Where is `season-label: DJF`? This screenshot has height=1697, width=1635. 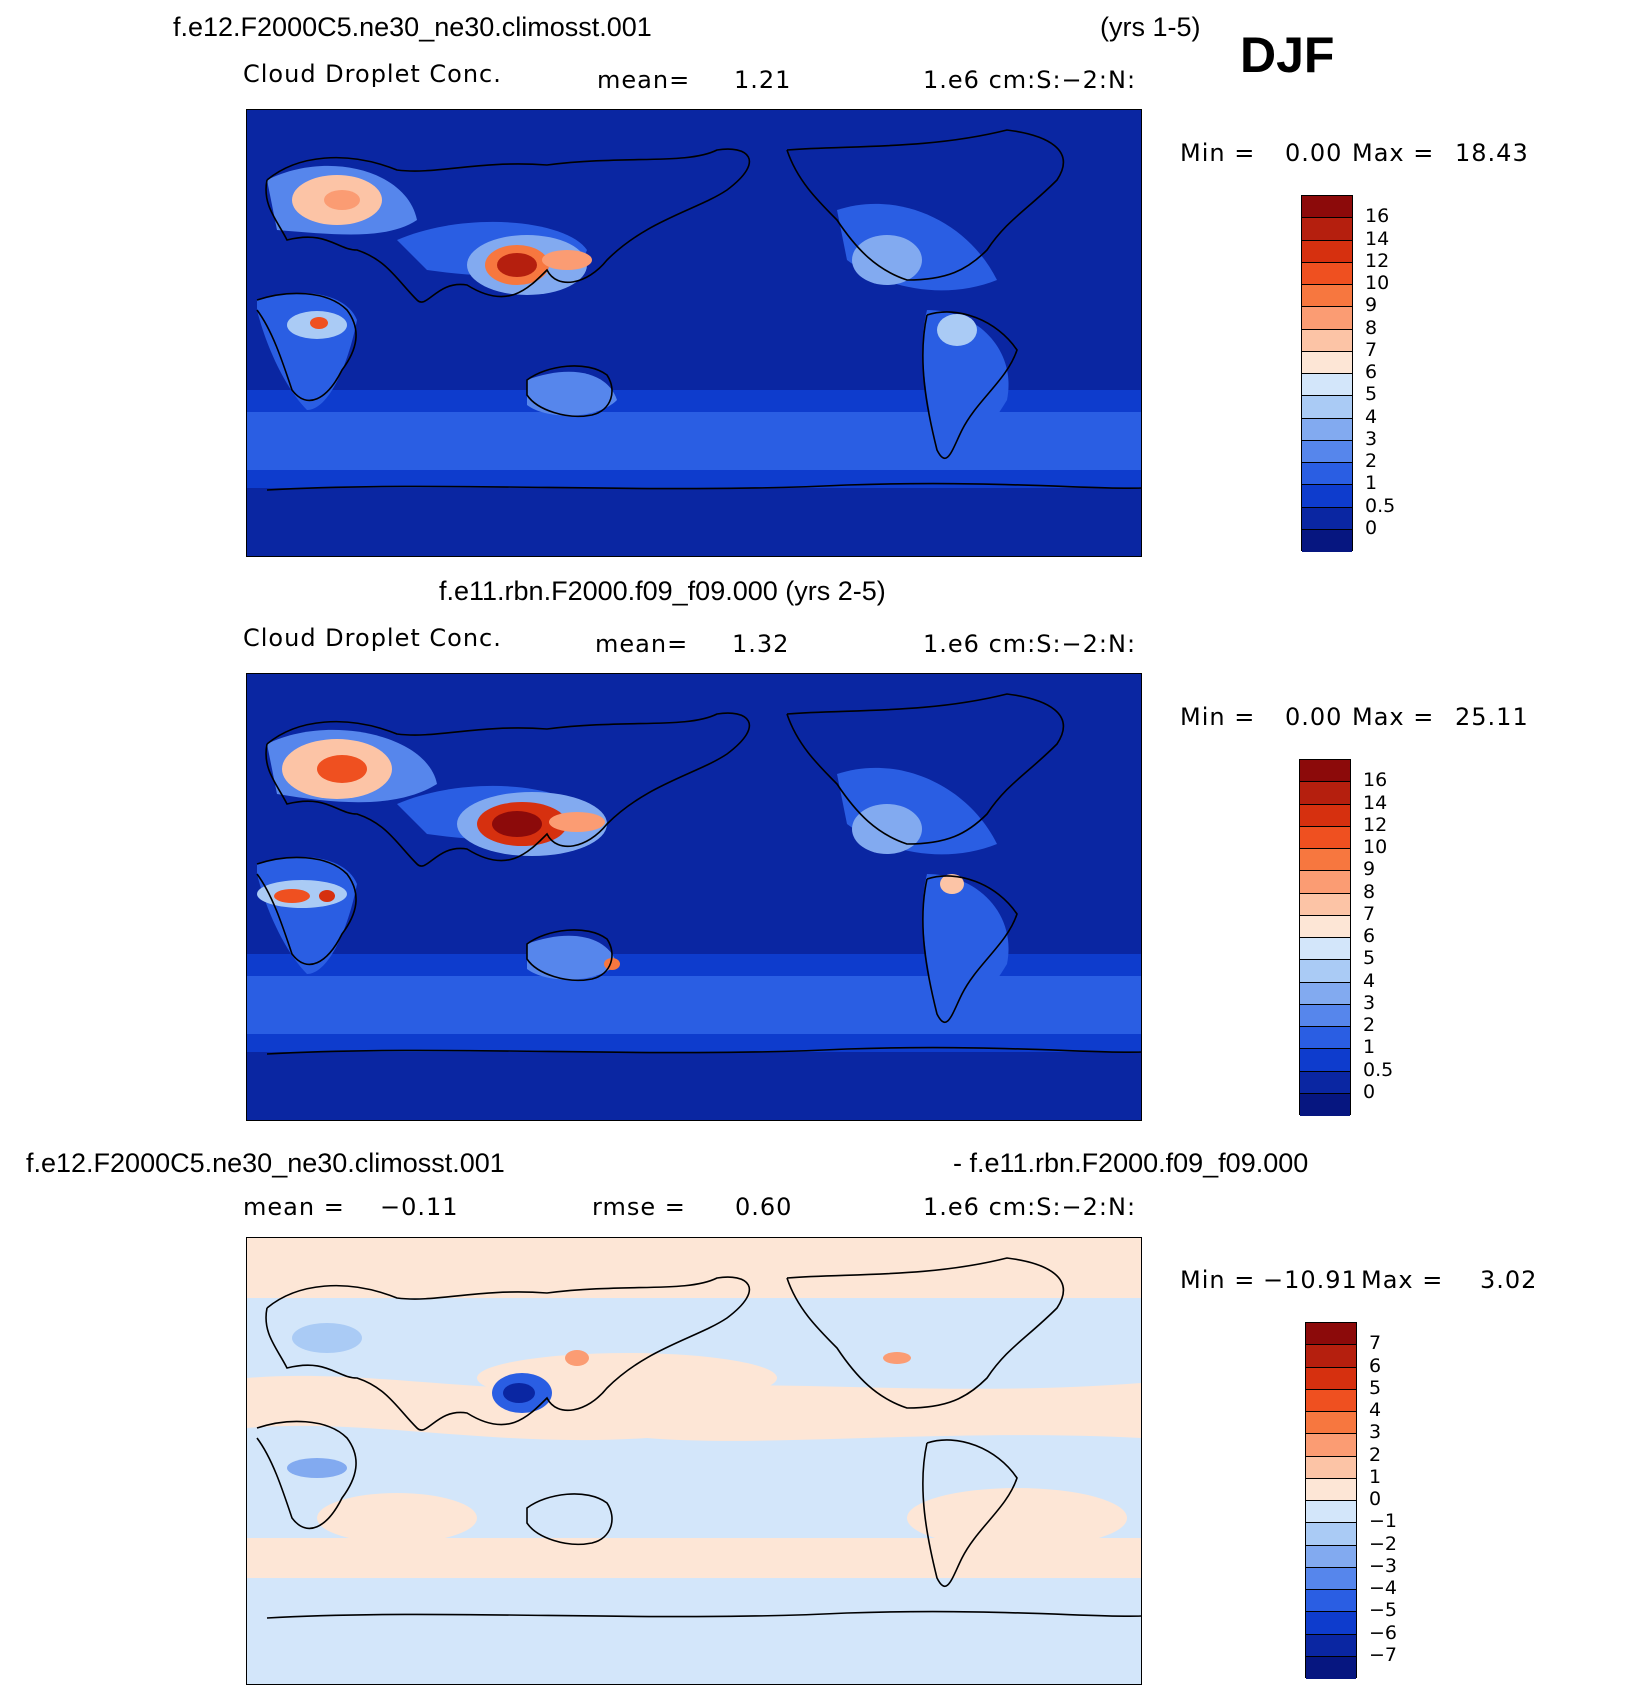
season-label: DJF is located at coordinates (1287, 55).